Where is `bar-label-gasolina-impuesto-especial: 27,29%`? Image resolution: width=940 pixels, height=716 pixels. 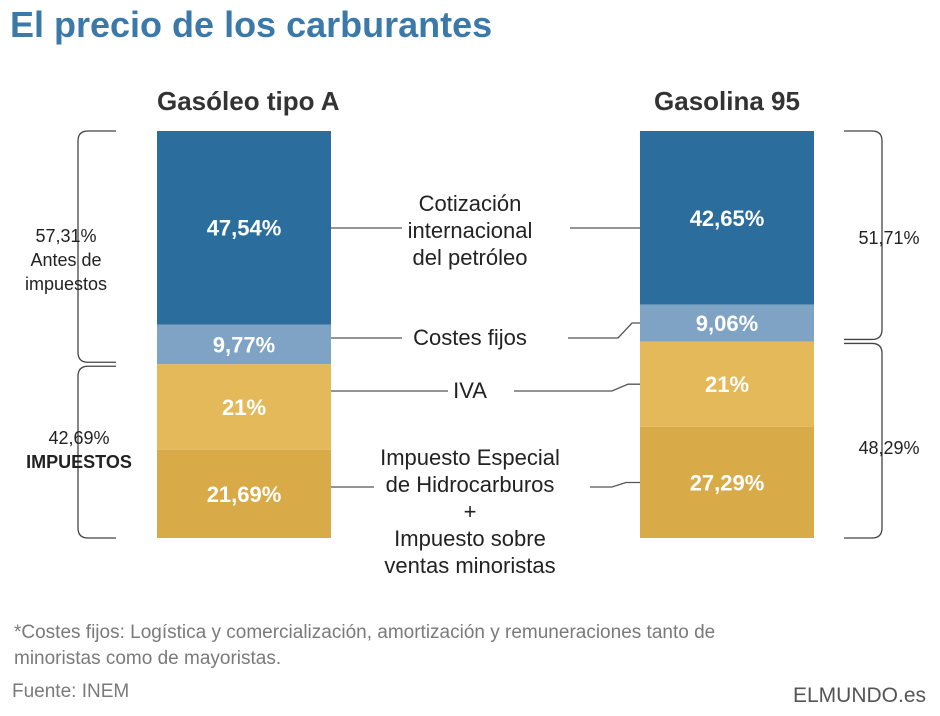
bar-label-gasolina-impuesto-especial: 27,29% is located at coordinates (727, 482).